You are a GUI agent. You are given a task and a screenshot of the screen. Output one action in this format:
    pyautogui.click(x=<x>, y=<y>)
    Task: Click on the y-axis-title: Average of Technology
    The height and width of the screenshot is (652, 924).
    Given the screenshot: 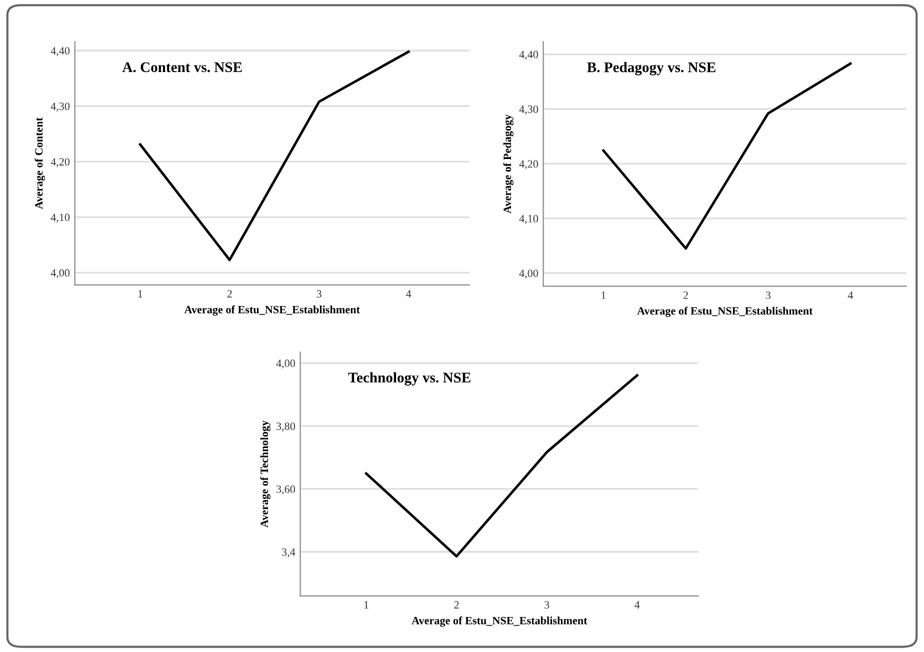 What is the action you would take?
    pyautogui.click(x=265, y=474)
    